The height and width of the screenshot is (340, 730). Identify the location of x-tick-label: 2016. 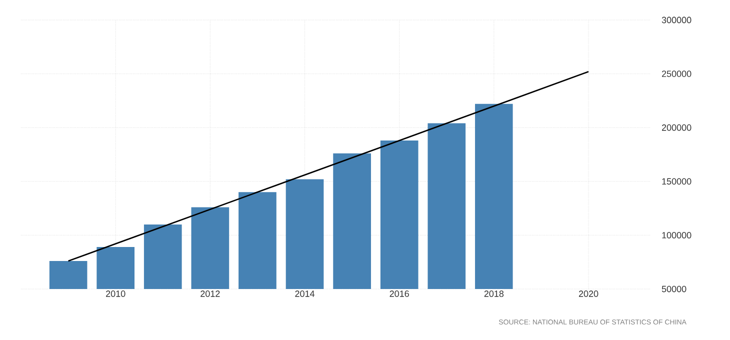
(399, 293).